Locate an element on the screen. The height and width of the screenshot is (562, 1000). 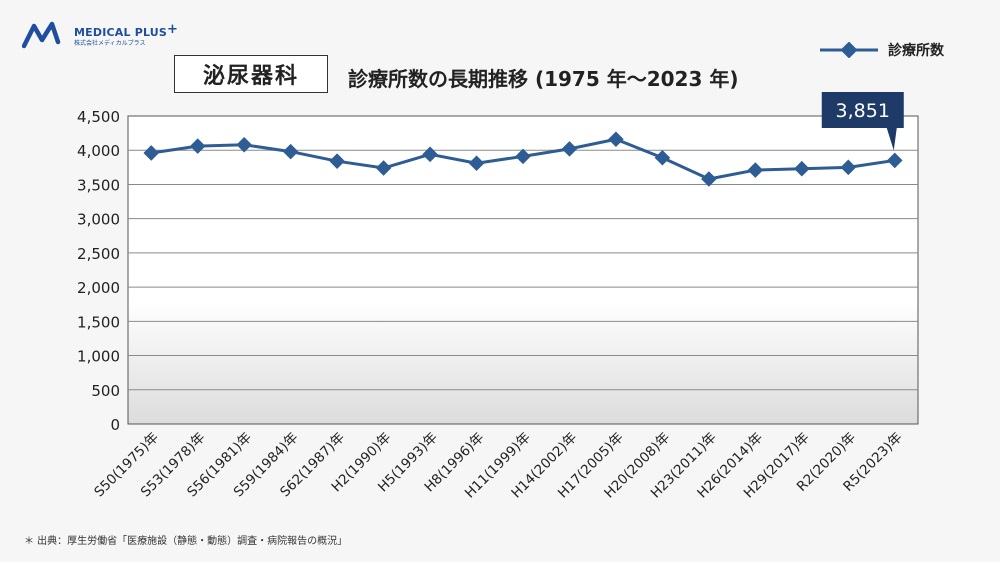
legend: 診療所数 is located at coordinates (881, 50).